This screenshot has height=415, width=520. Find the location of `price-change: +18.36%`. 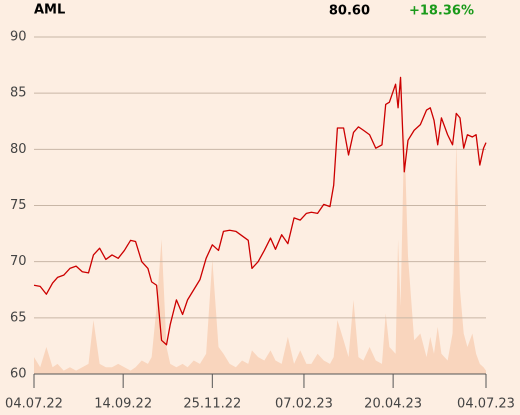

price-change: +18.36% is located at coordinates (441, 11).